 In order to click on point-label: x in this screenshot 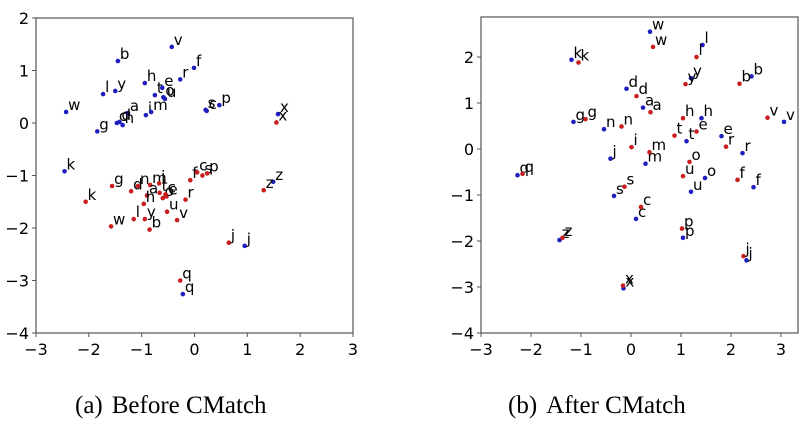, I will do `click(284, 107)`.